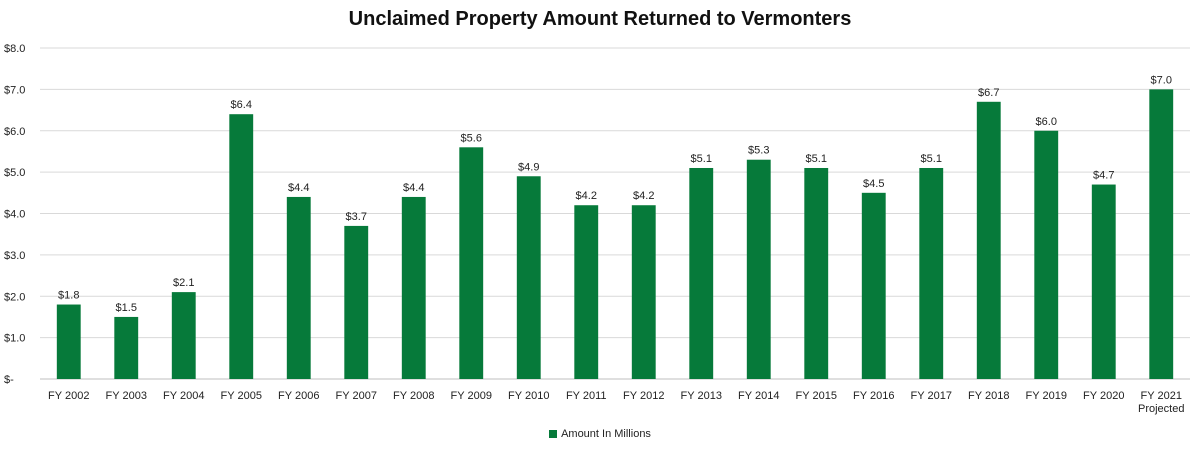  What do you see at coordinates (183, 396) in the screenshot?
I see `x-tick-label: FY 2004` at bounding box center [183, 396].